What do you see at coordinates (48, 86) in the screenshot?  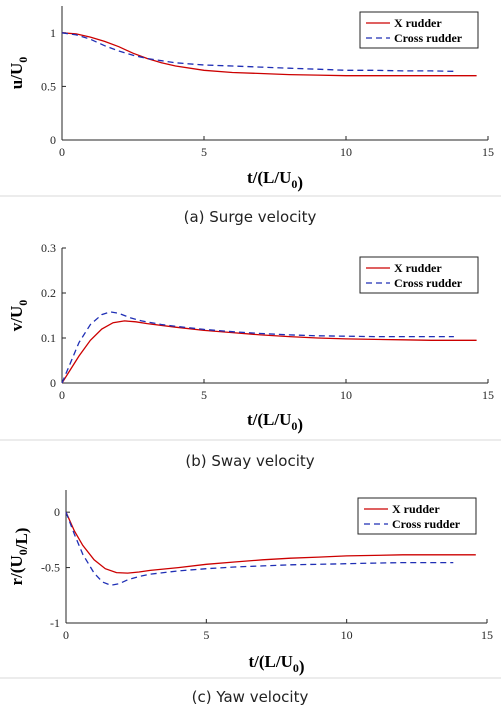 I see `y-tick-label: 0.5` at bounding box center [48, 86].